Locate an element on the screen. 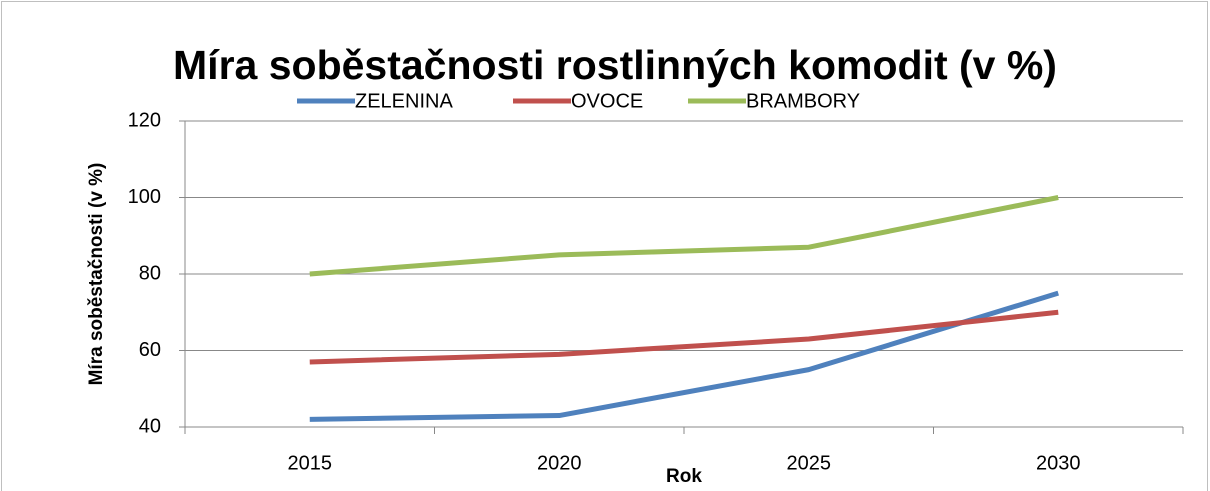 The image size is (1210, 491). y-tick-label: 40 is located at coordinates (150, 426).